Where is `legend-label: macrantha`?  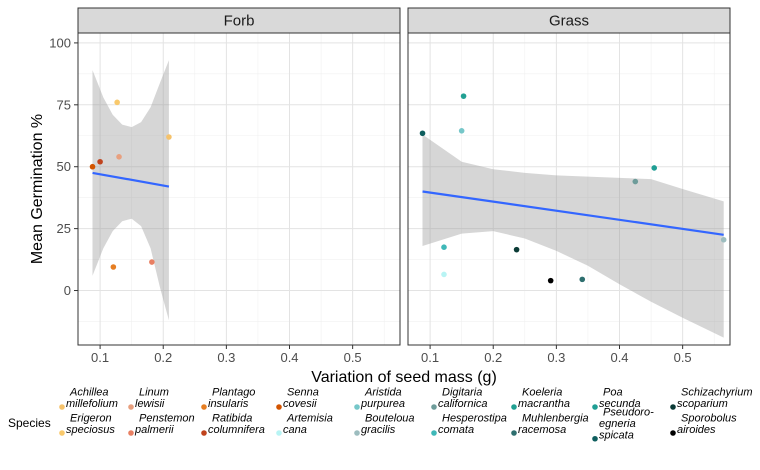
legend-label: macrantha is located at coordinates (544, 404).